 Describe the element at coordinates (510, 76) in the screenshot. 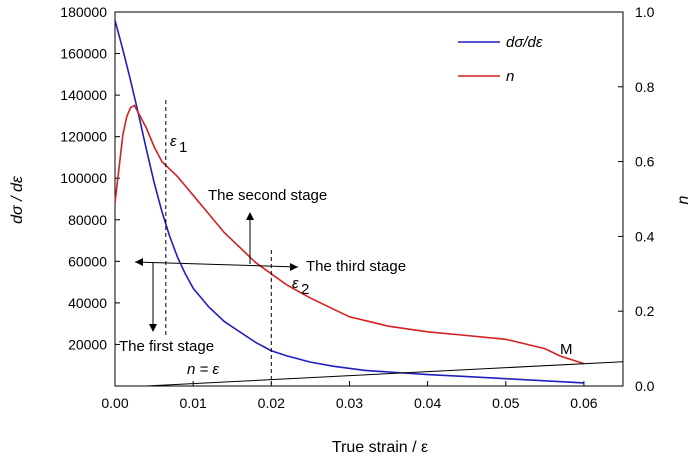

I see `legend-label-n: n` at that location.